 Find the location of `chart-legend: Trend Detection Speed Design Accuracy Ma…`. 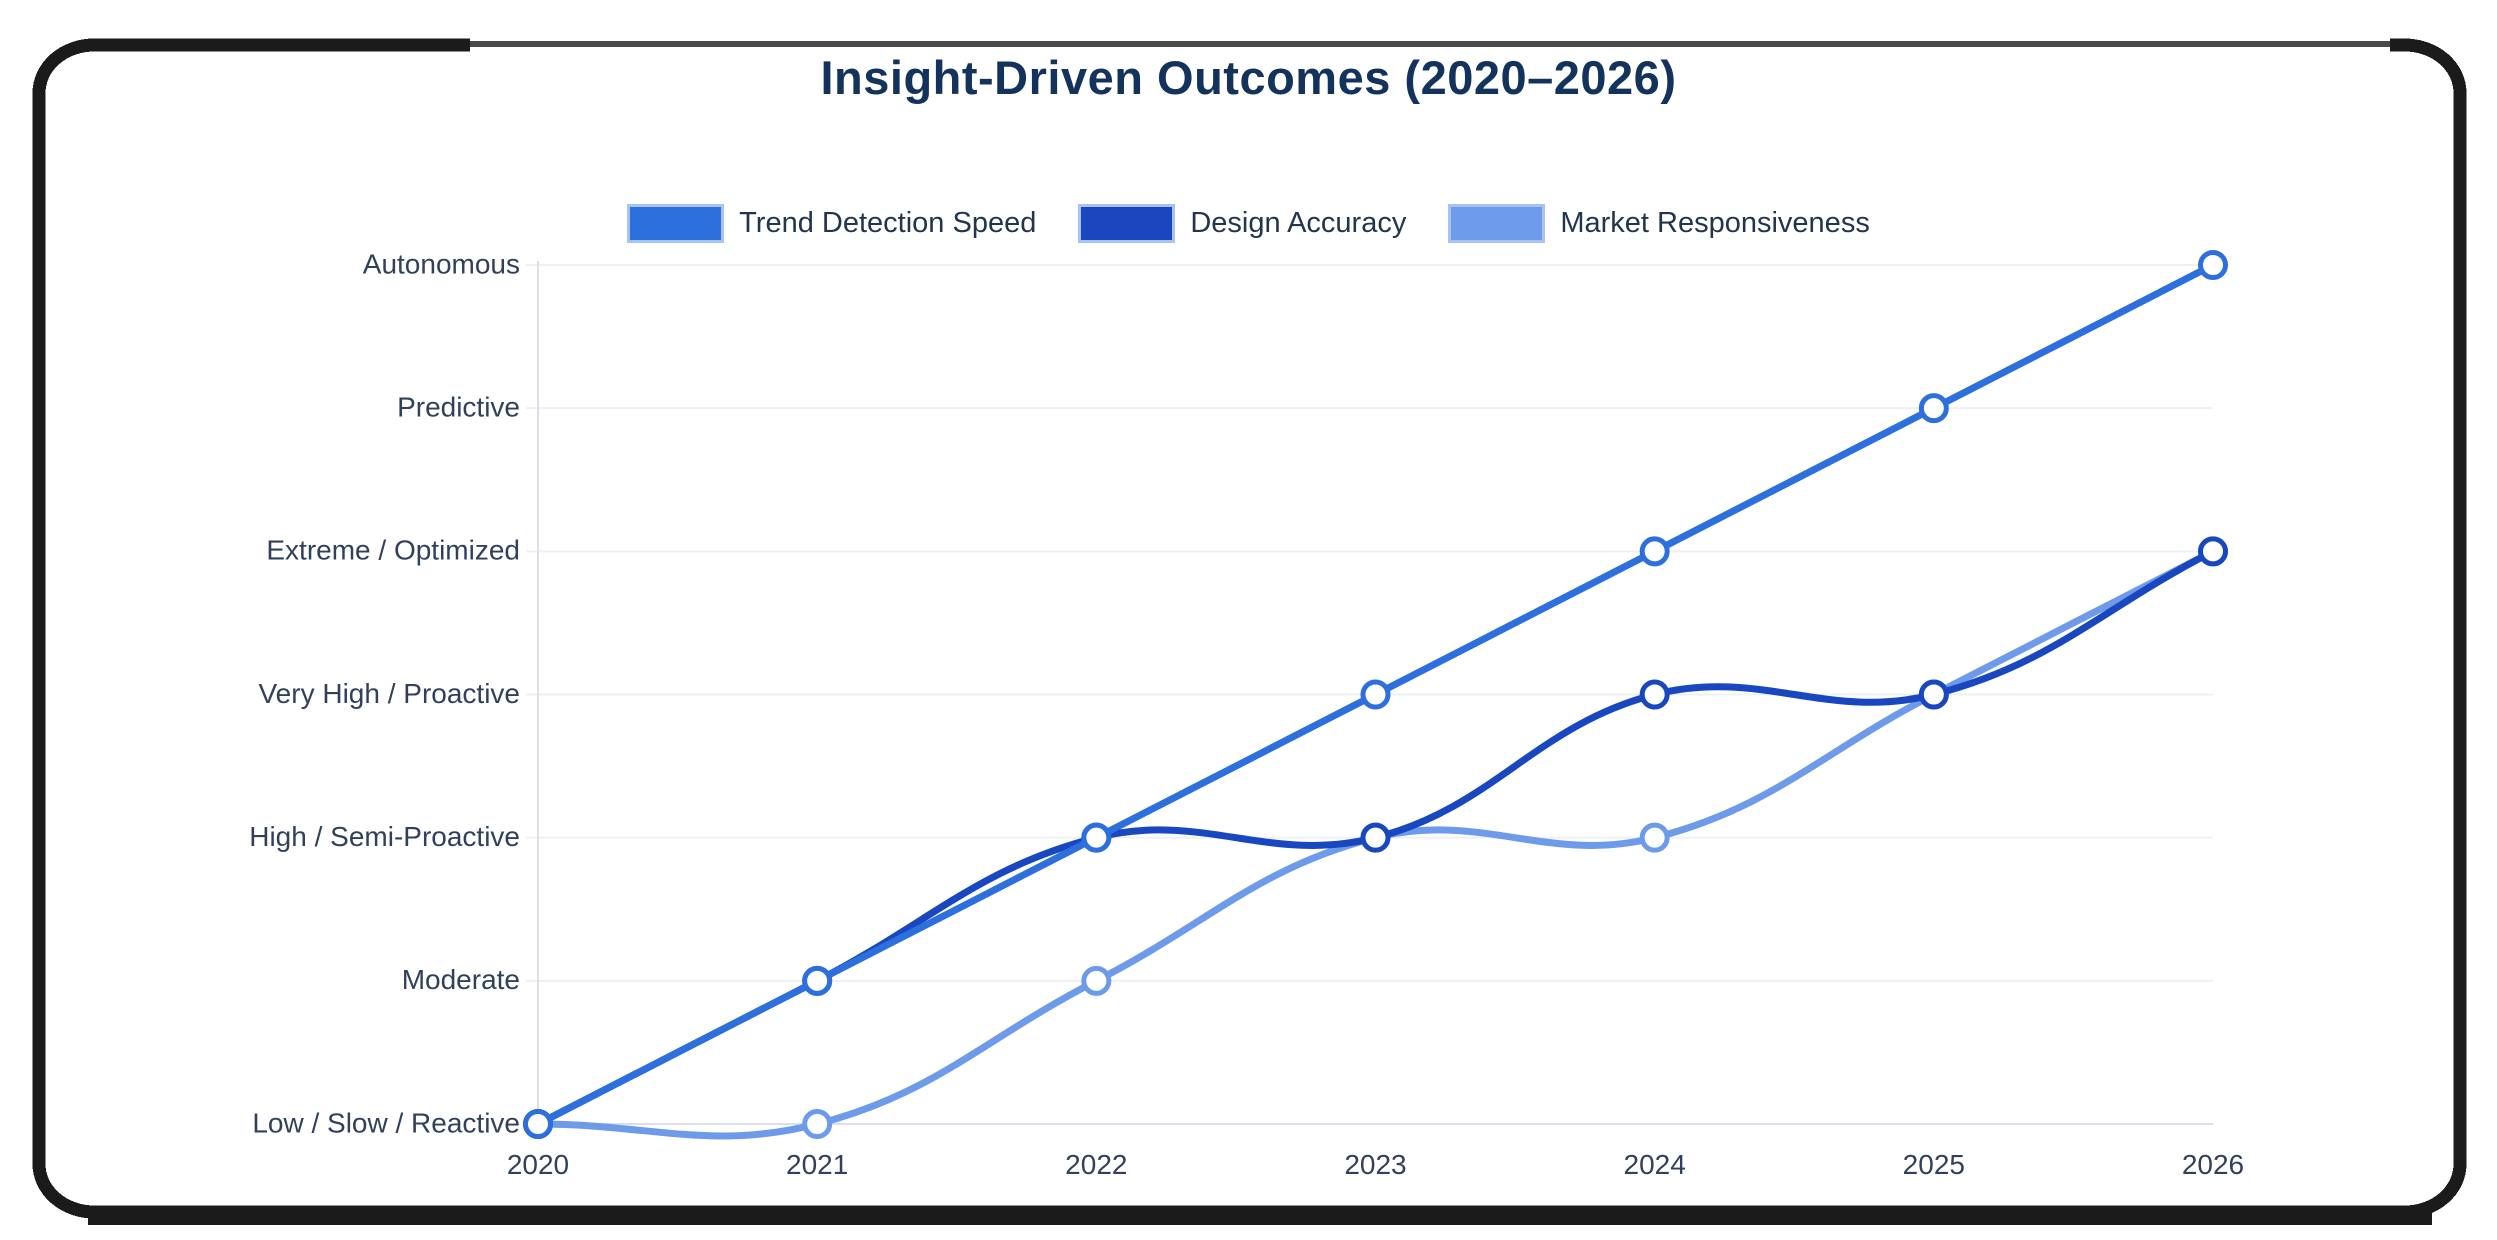

chart-legend: Trend Detection Speed Design Accuracy Ma… is located at coordinates (1248, 223).